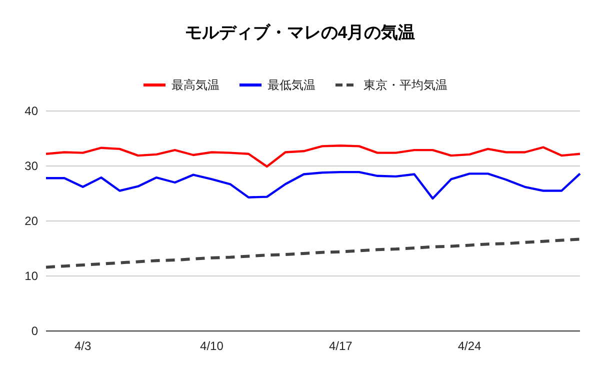  Describe the element at coordinates (470, 346) in the screenshot. I see `x-tick-label: 4/24` at that location.